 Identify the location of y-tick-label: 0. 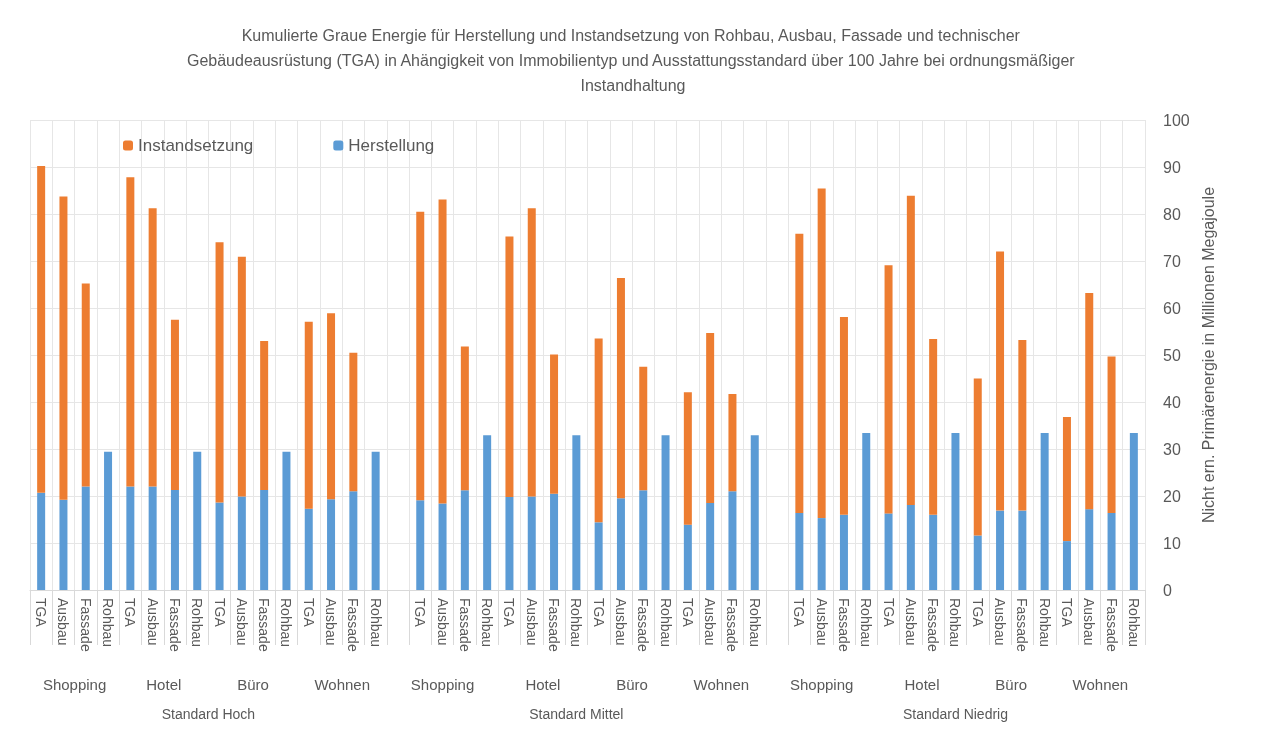
(1167, 590).